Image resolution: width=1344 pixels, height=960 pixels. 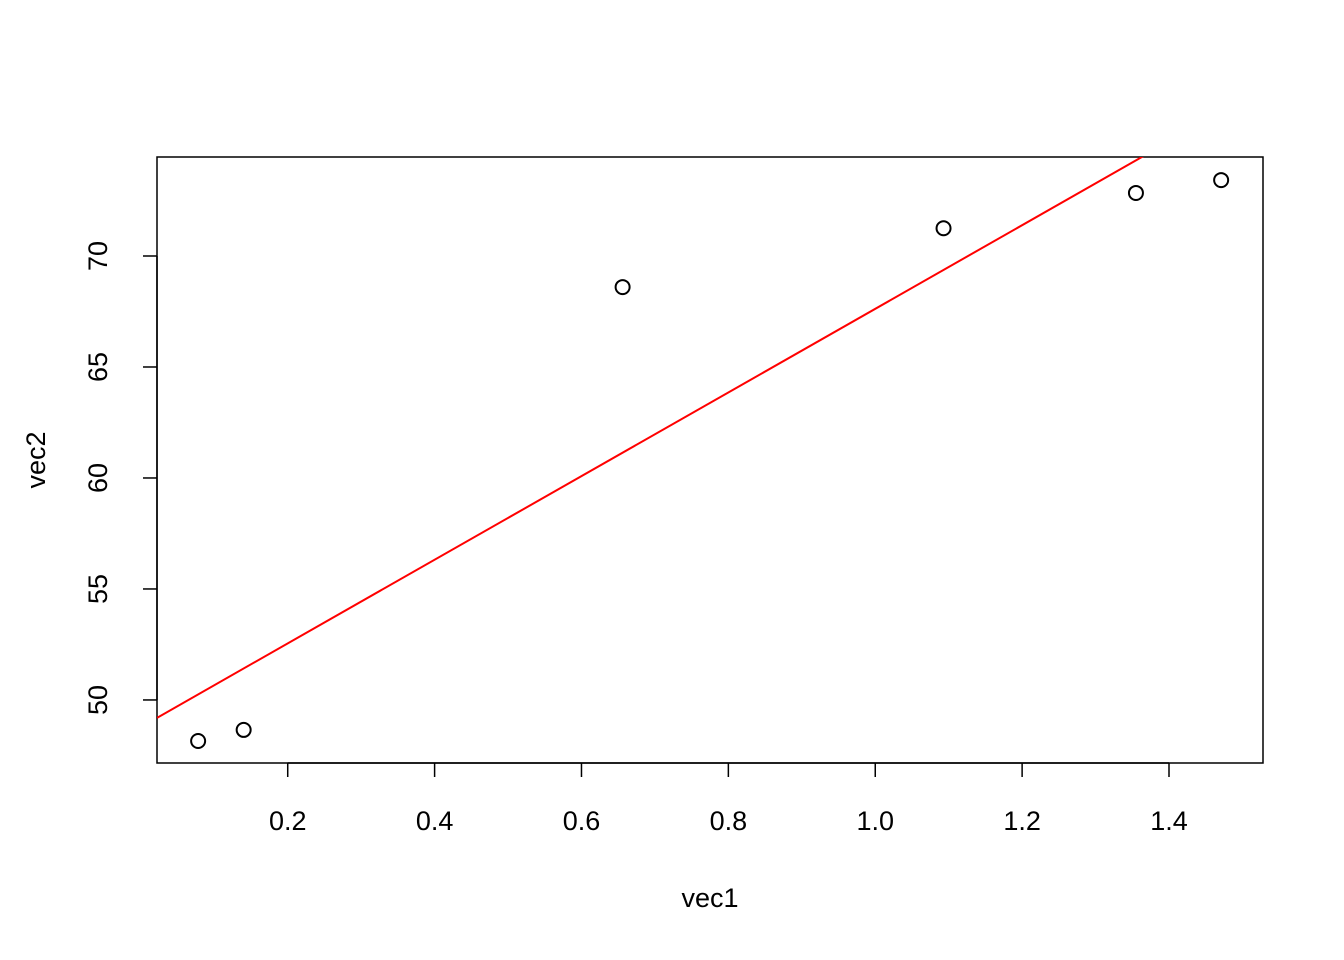 What do you see at coordinates (729, 821) in the screenshot?
I see `x-tick-label: 0.8` at bounding box center [729, 821].